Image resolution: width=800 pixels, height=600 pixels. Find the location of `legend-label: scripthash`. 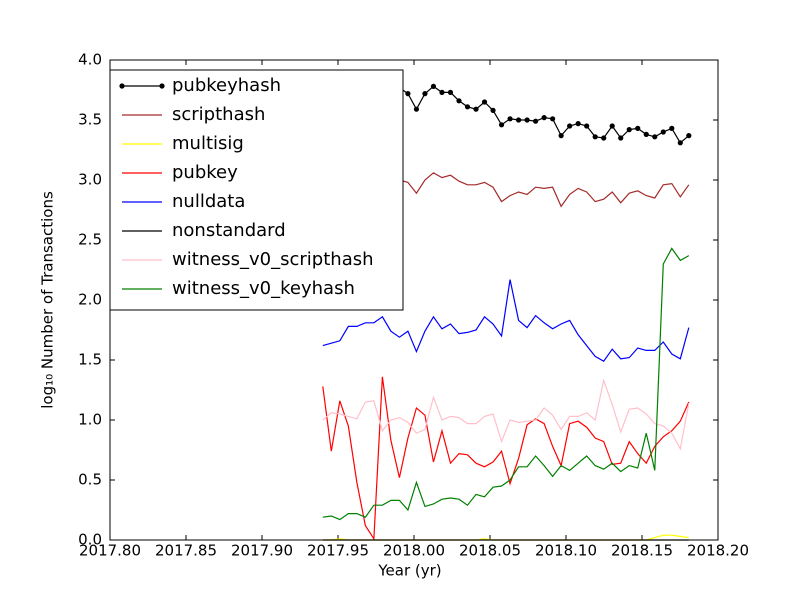

legend-label: scripthash is located at coordinates (218, 114).